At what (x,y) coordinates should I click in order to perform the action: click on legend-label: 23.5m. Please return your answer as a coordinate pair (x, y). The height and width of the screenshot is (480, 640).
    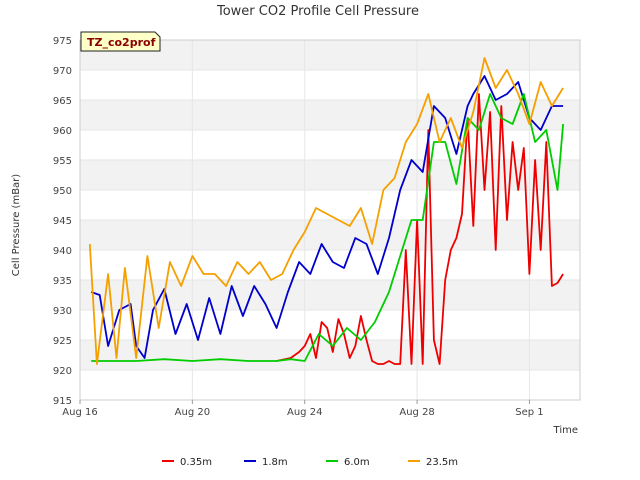
    Looking at the image, I should click on (442, 462).